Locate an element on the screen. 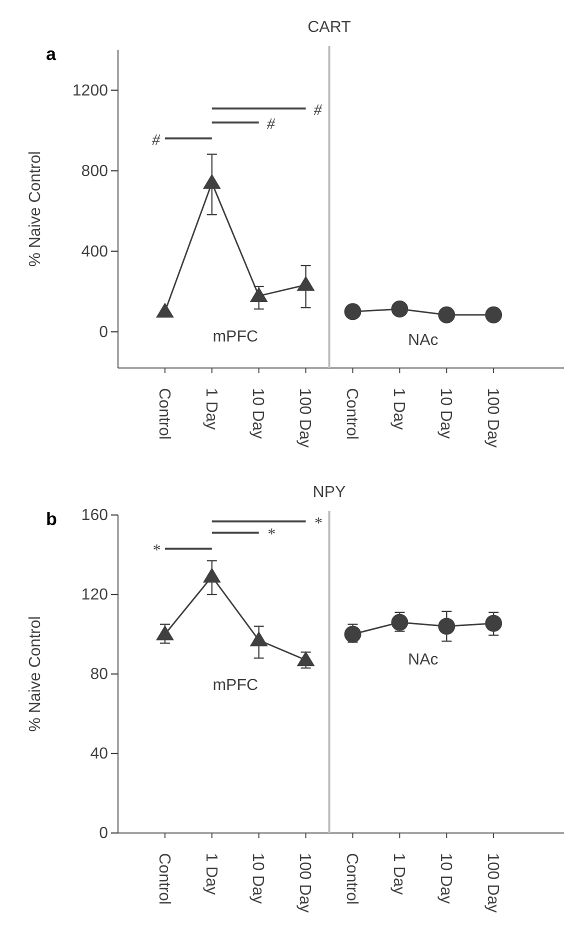 This screenshot has width=576, height=945. text: a is located at coordinates (51, 54).